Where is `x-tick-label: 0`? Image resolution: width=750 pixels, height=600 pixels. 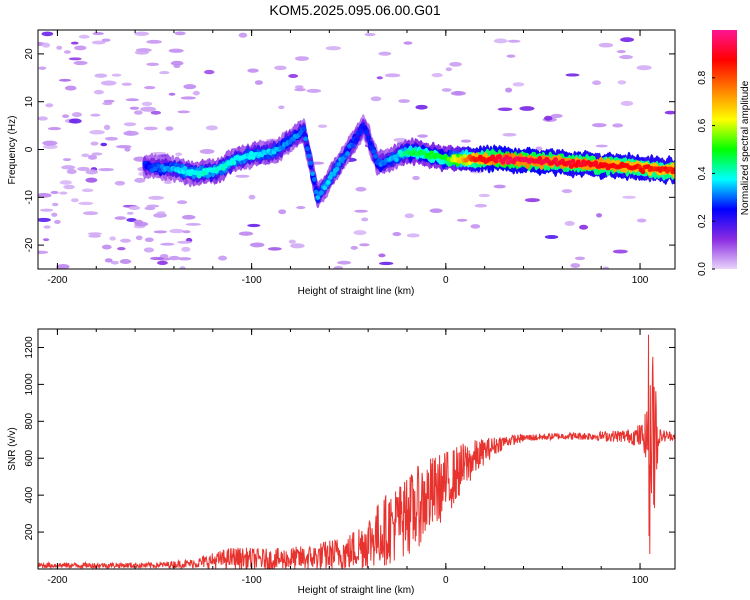
x-tick-label: 0 is located at coordinates (446, 280).